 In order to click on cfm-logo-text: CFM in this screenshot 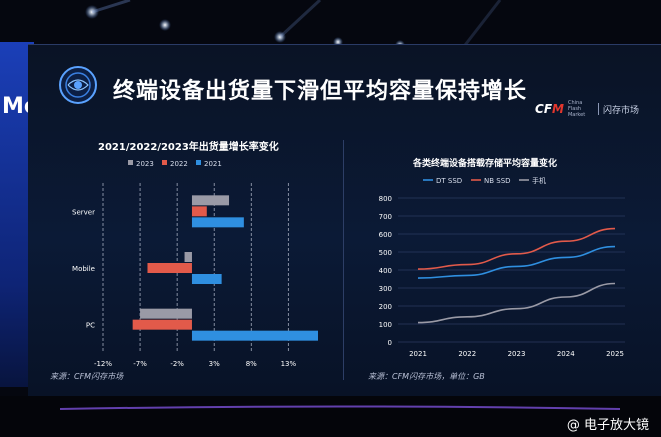, I will do `click(549, 109)`.